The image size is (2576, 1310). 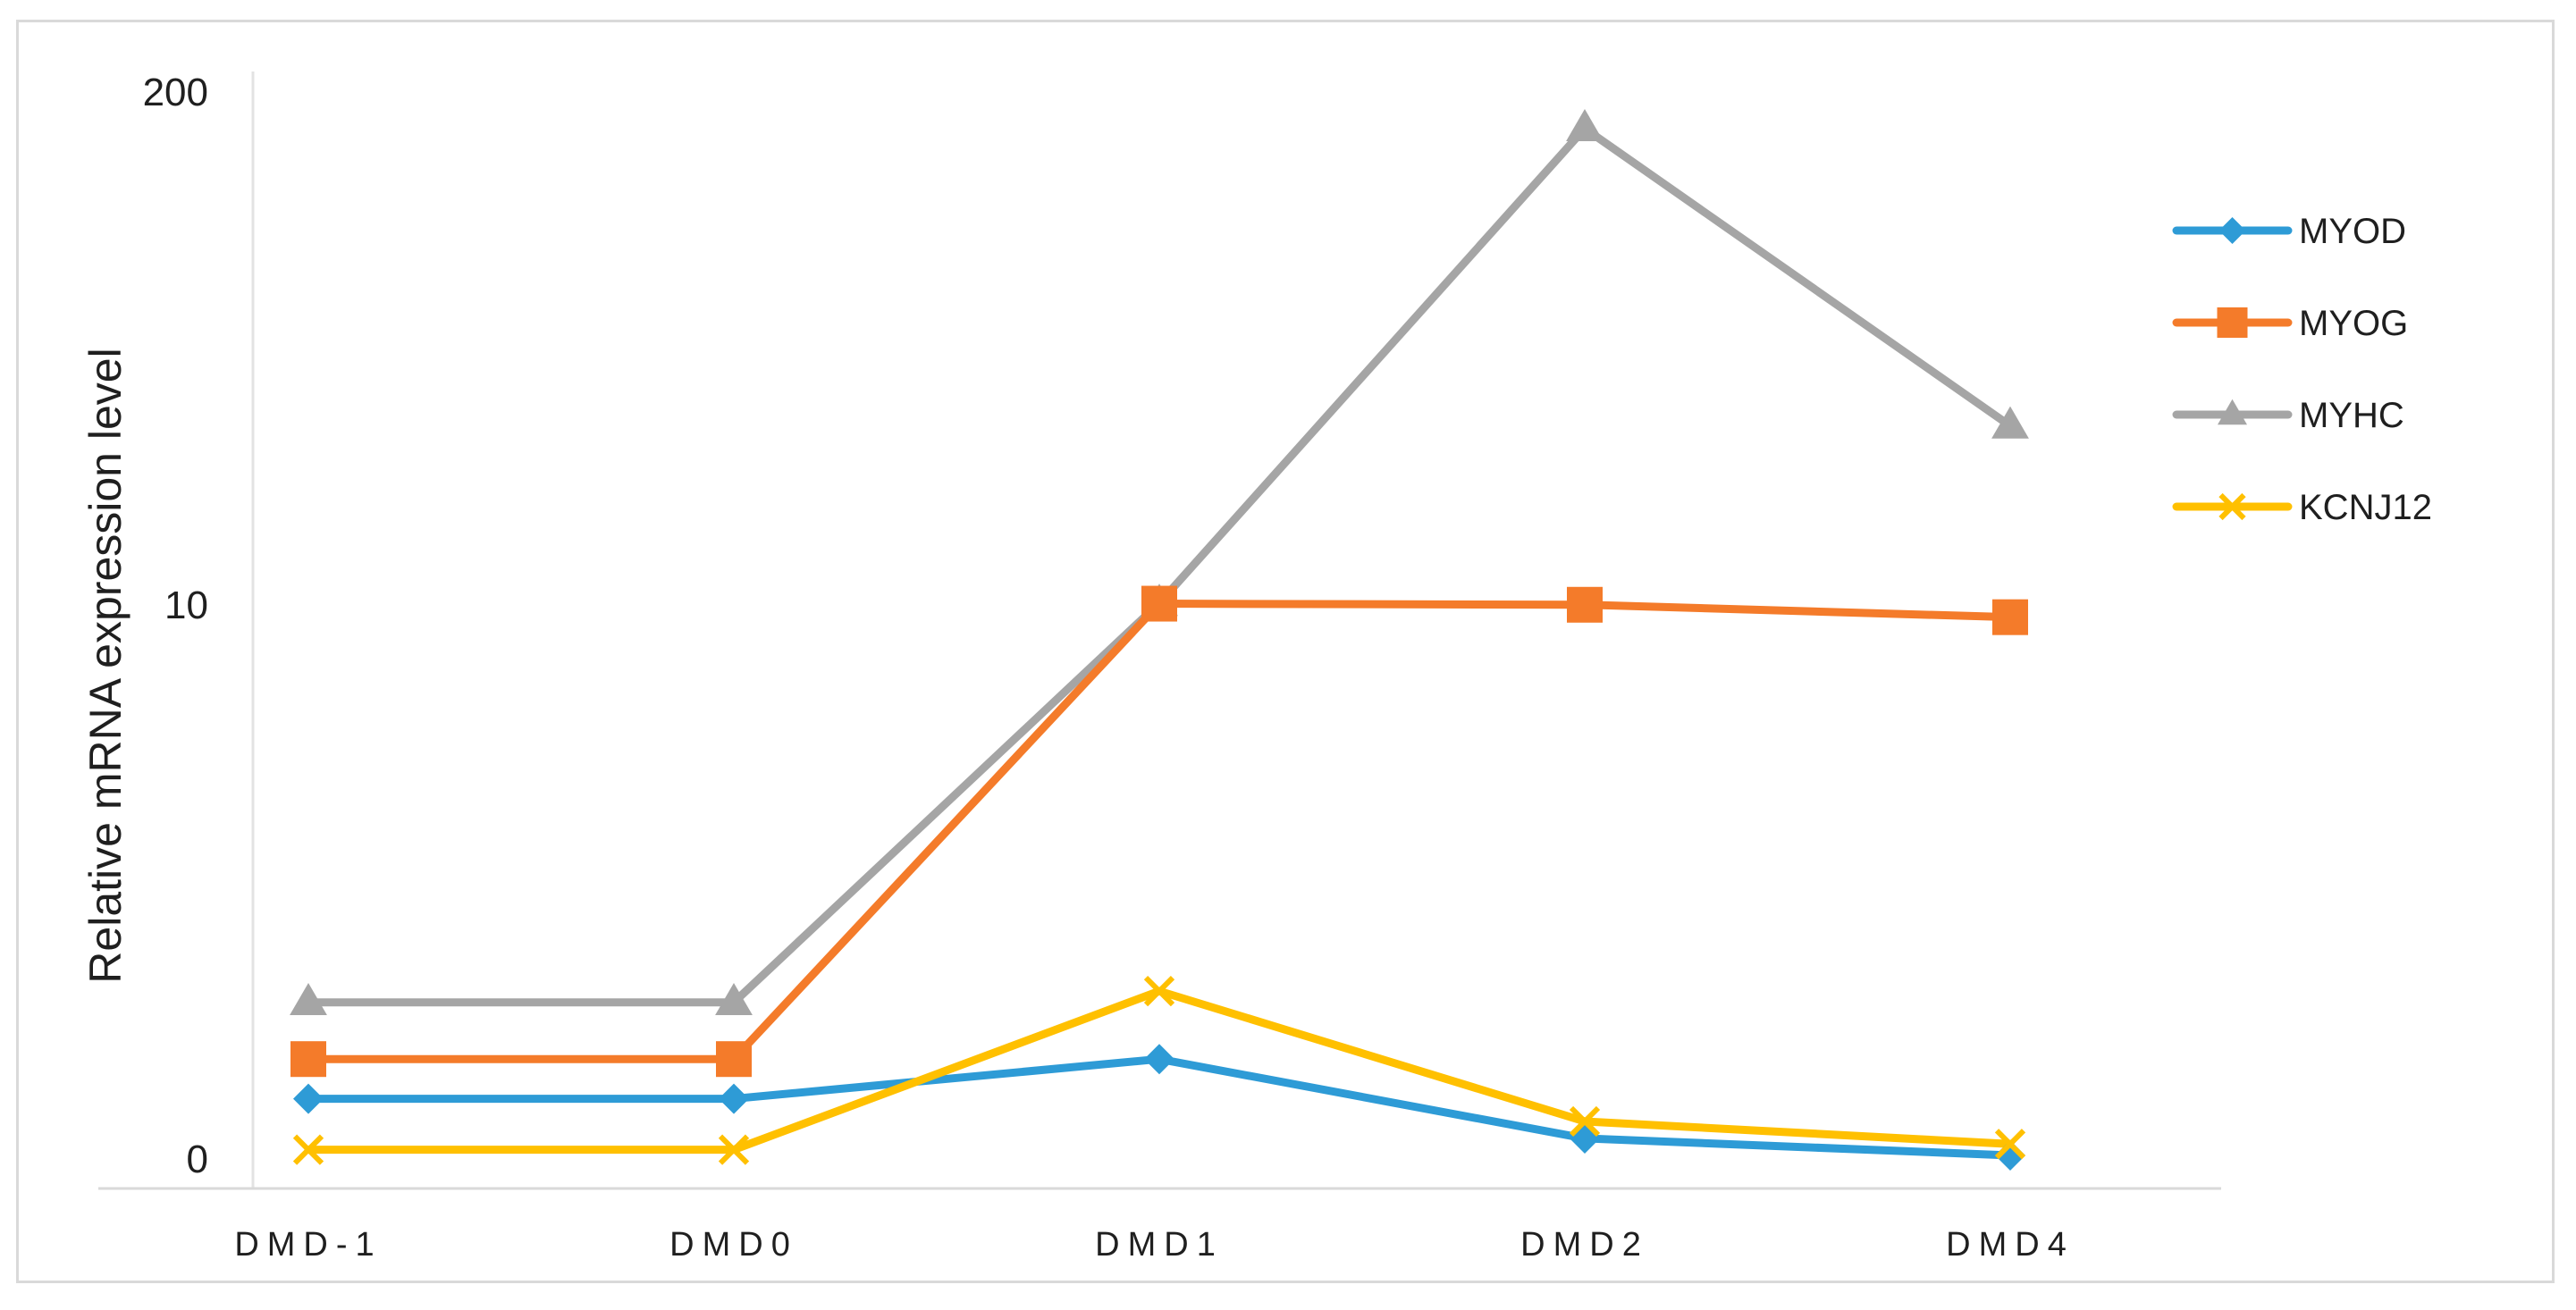 What do you see at coordinates (2289, 231) in the screenshot?
I see `legend-item-myod: MYOD` at bounding box center [2289, 231].